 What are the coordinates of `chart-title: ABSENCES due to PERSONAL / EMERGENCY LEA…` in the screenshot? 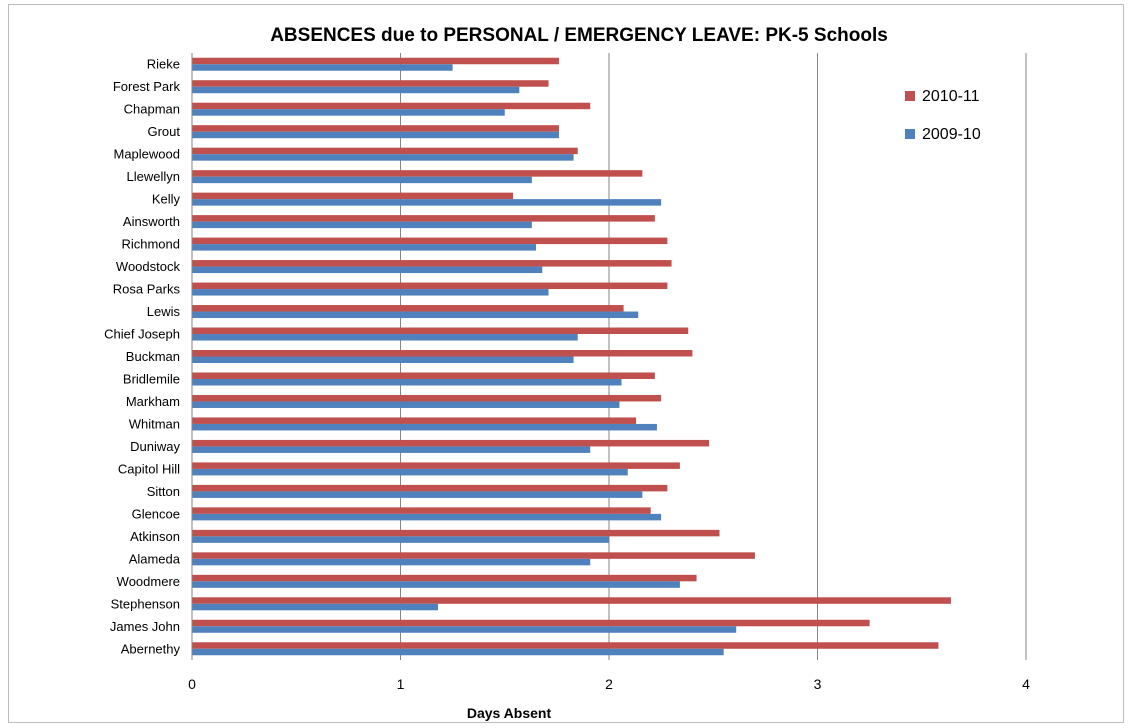 It's located at (579, 35).